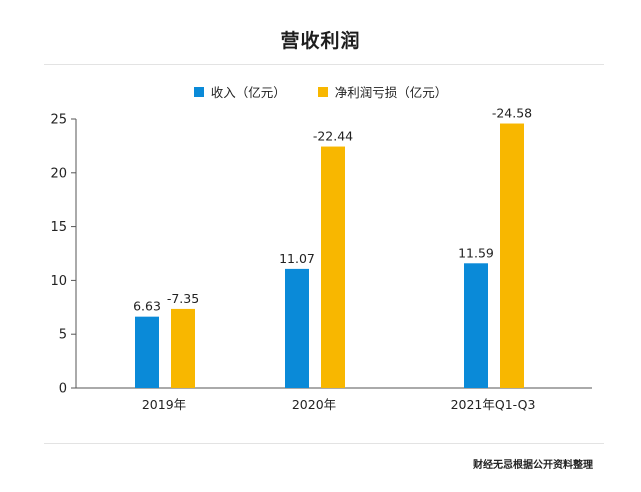 The height and width of the screenshot is (492, 641). Describe the element at coordinates (248, 92) in the screenshot. I see `legend-label-revenue: 收入（亿元）` at that location.